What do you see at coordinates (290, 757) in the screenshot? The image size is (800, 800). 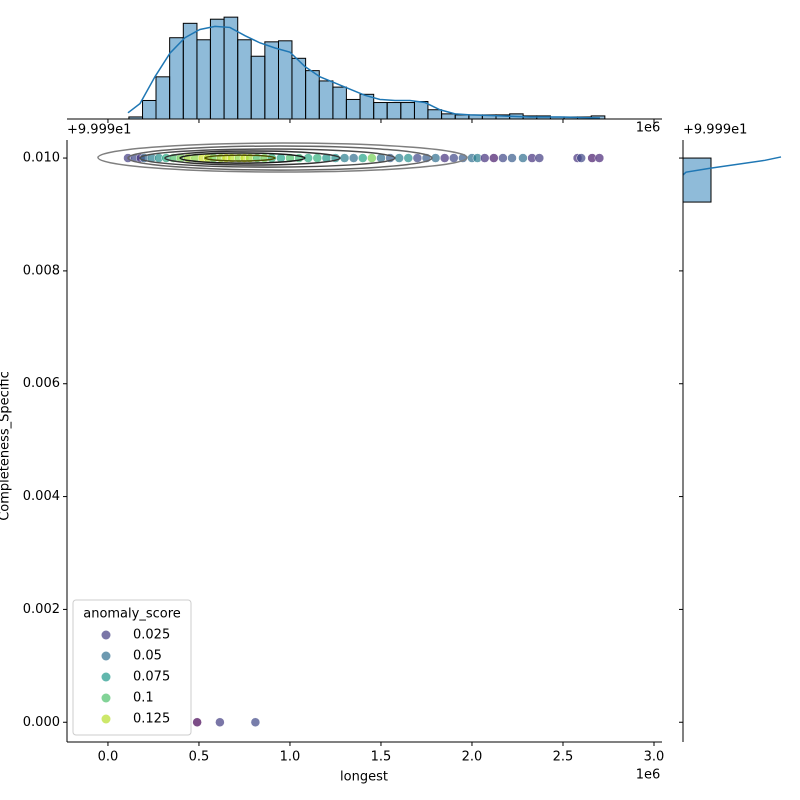 I see `x-tick-label: 1.0` at bounding box center [290, 757].